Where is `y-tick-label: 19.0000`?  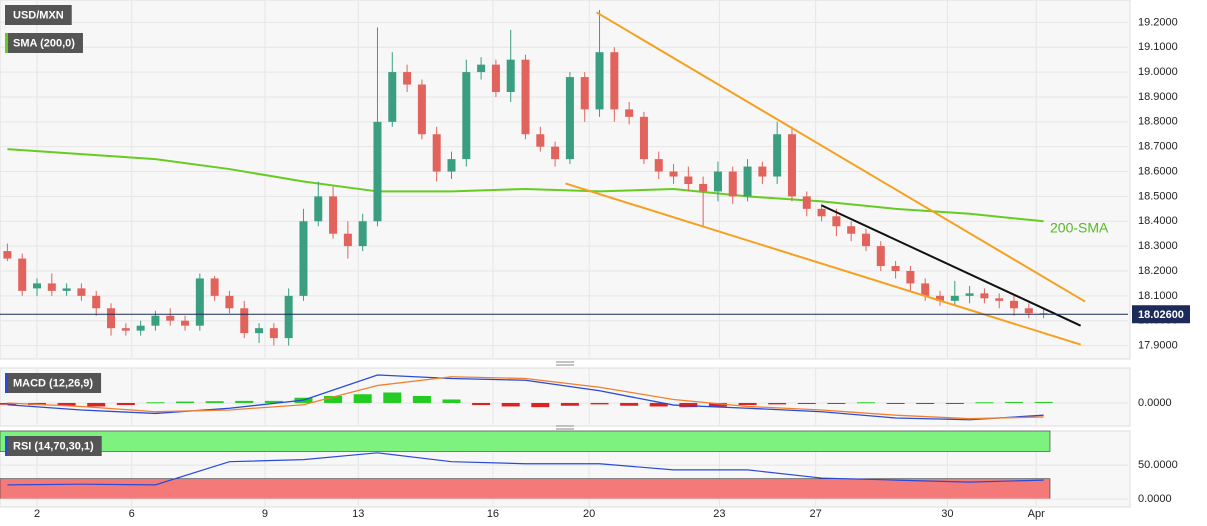
y-tick-label: 19.0000 is located at coordinates (1158, 72).